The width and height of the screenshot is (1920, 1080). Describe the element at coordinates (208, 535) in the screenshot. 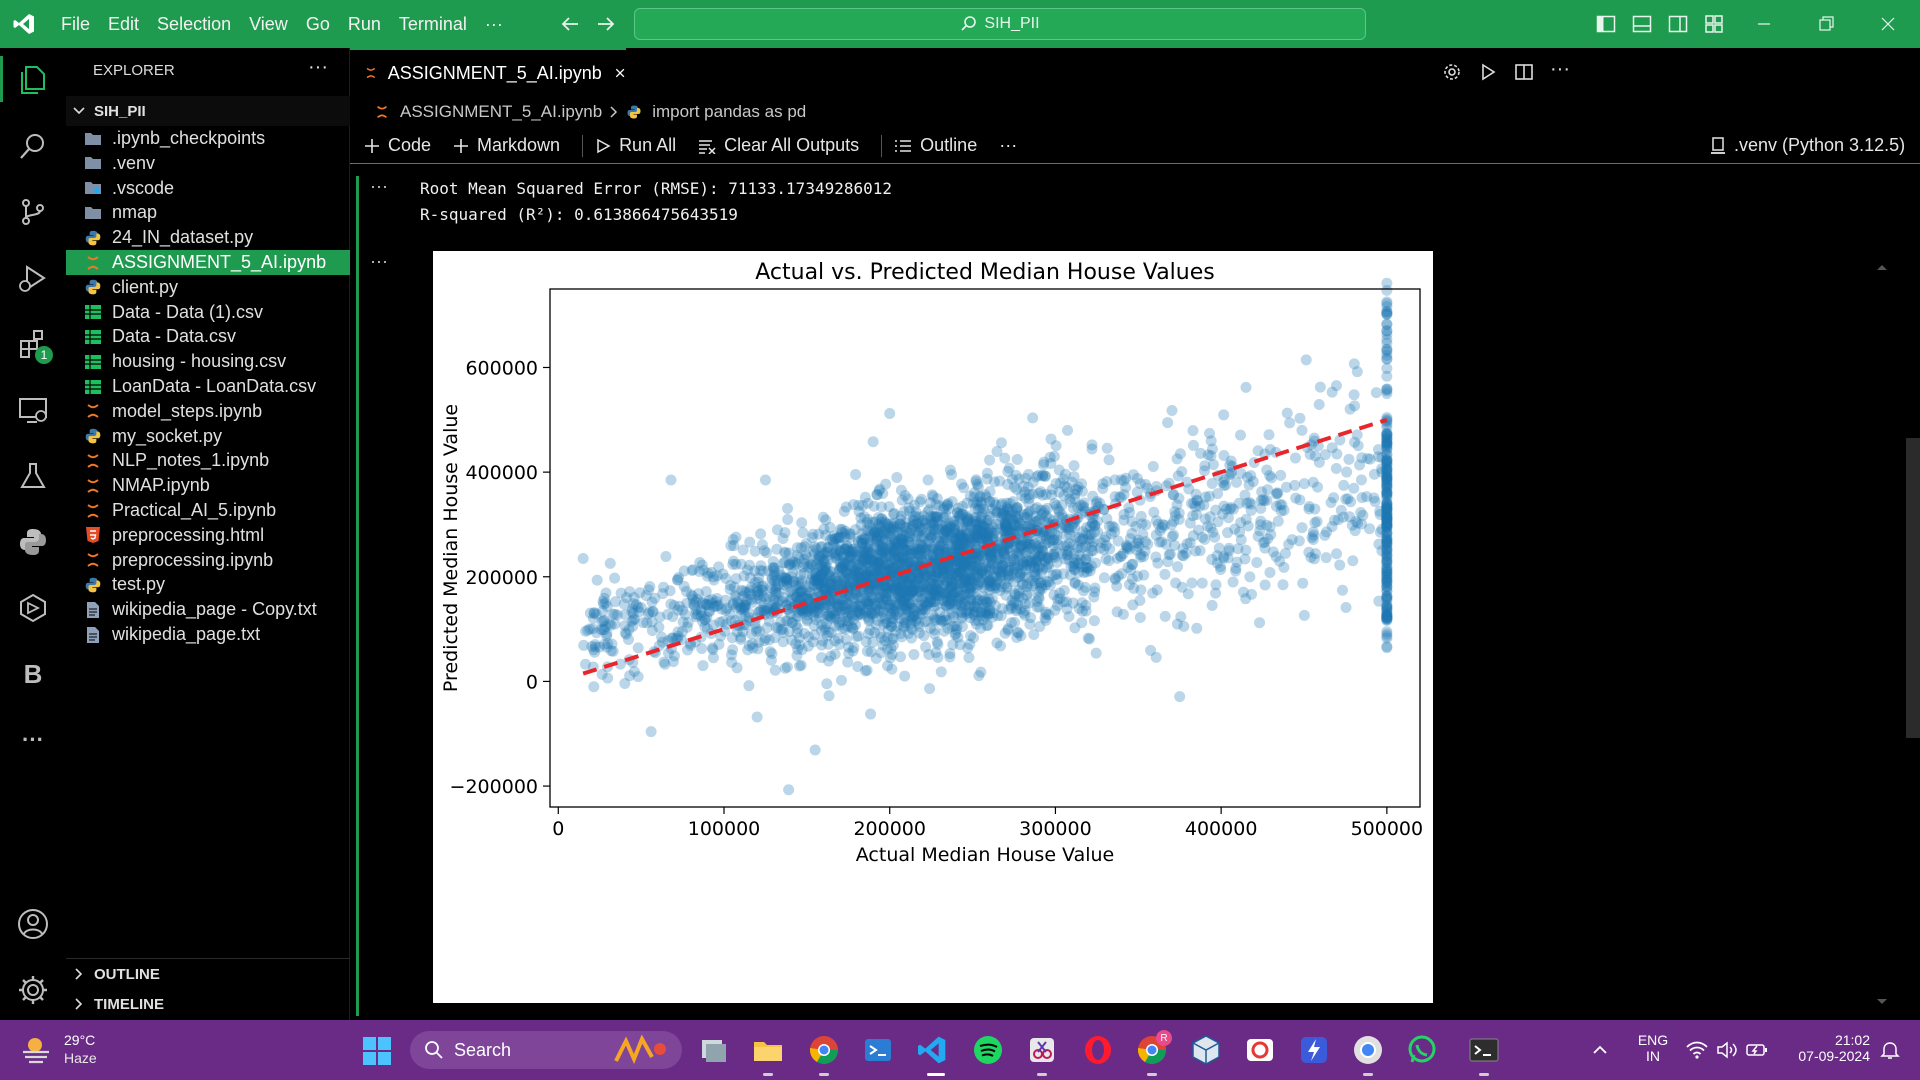

I see `file-item: preprocessing.html` at that location.